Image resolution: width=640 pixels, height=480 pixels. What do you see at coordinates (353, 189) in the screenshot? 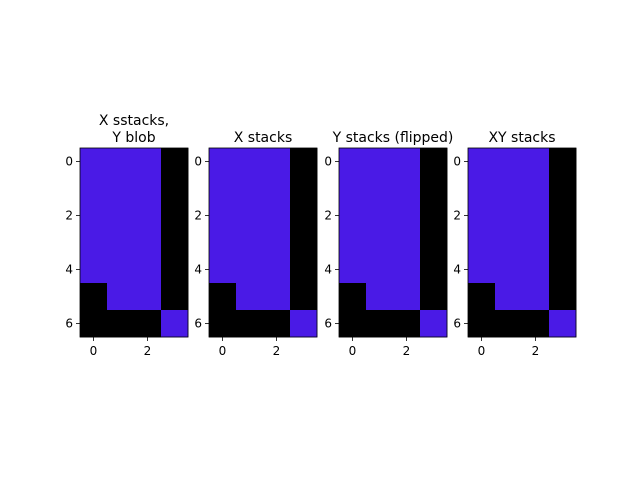
I see `cell-r1-c0` at bounding box center [353, 189].